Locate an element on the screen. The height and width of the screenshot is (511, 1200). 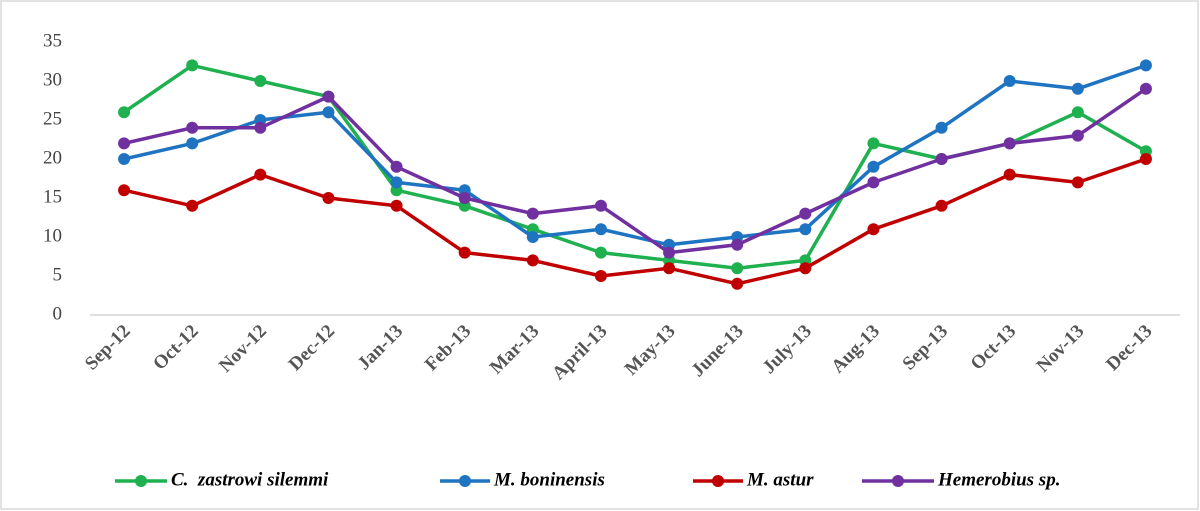
legend-label: Hemerobius sp. is located at coordinates (998, 479).